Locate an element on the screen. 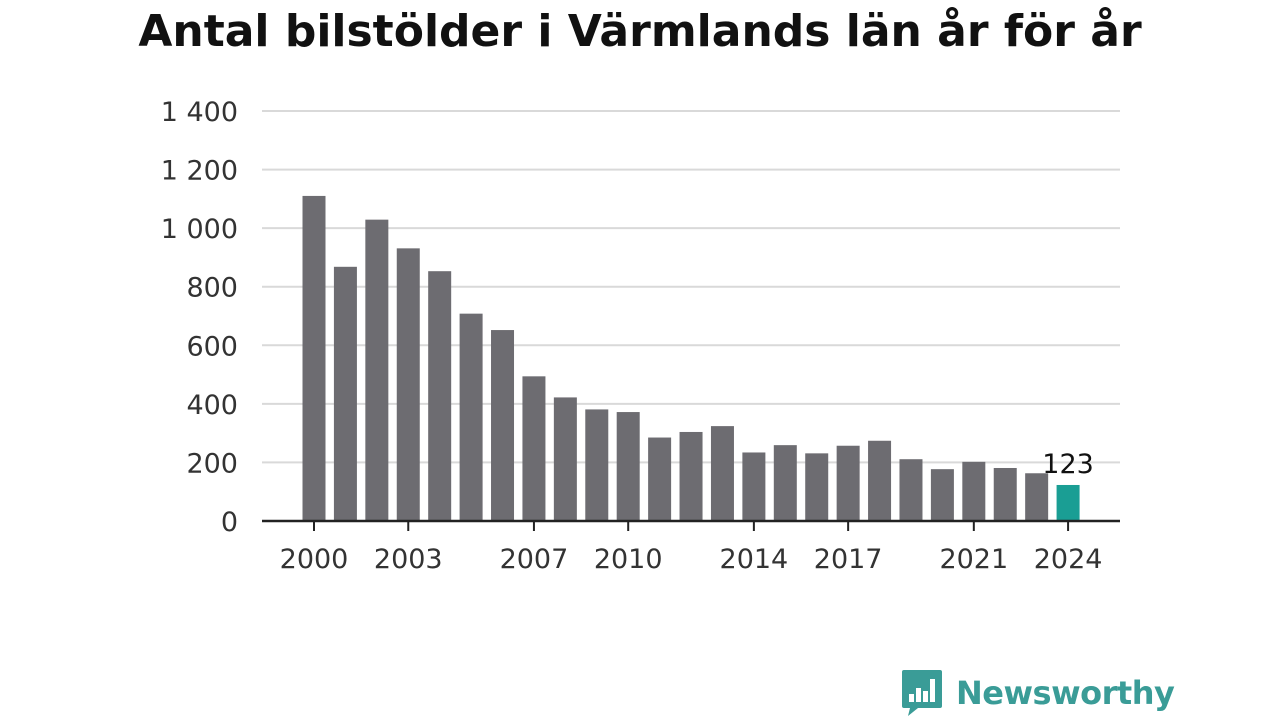  bar-2001 is located at coordinates (345, 393).